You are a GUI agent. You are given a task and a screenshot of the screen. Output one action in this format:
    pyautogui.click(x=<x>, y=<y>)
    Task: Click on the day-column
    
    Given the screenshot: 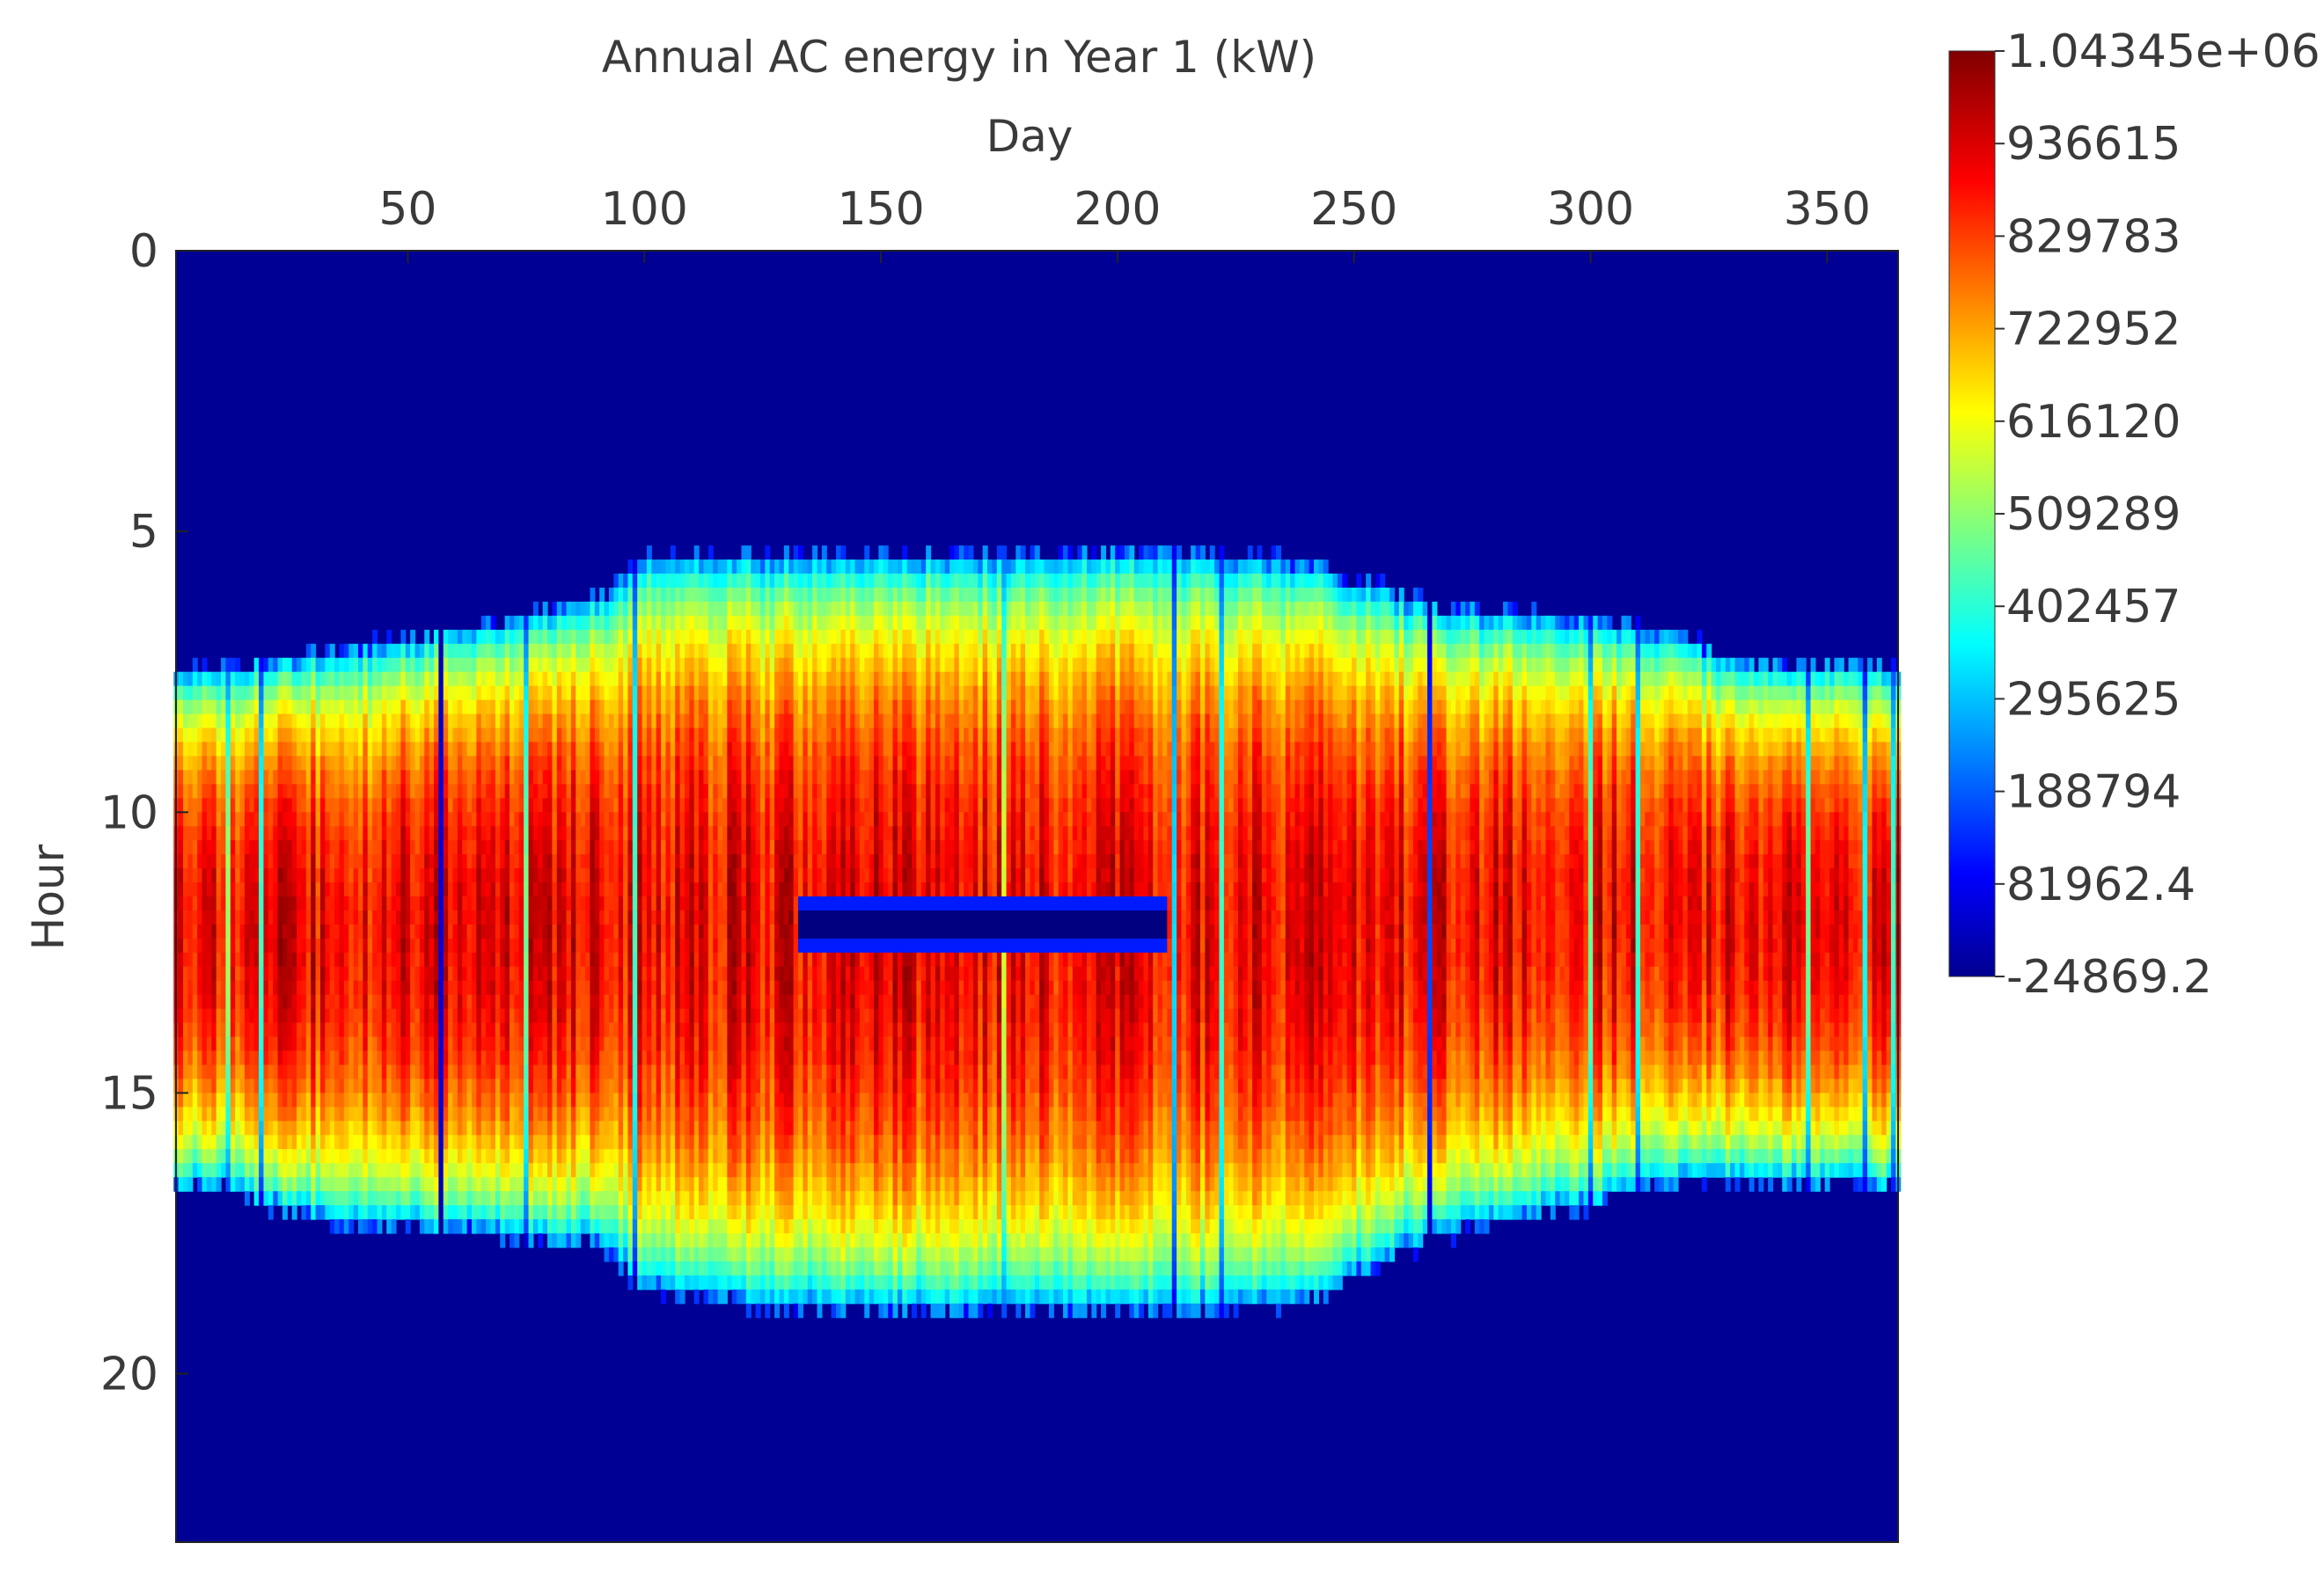 What is the action you would take?
    pyautogui.click(x=389, y=931)
    